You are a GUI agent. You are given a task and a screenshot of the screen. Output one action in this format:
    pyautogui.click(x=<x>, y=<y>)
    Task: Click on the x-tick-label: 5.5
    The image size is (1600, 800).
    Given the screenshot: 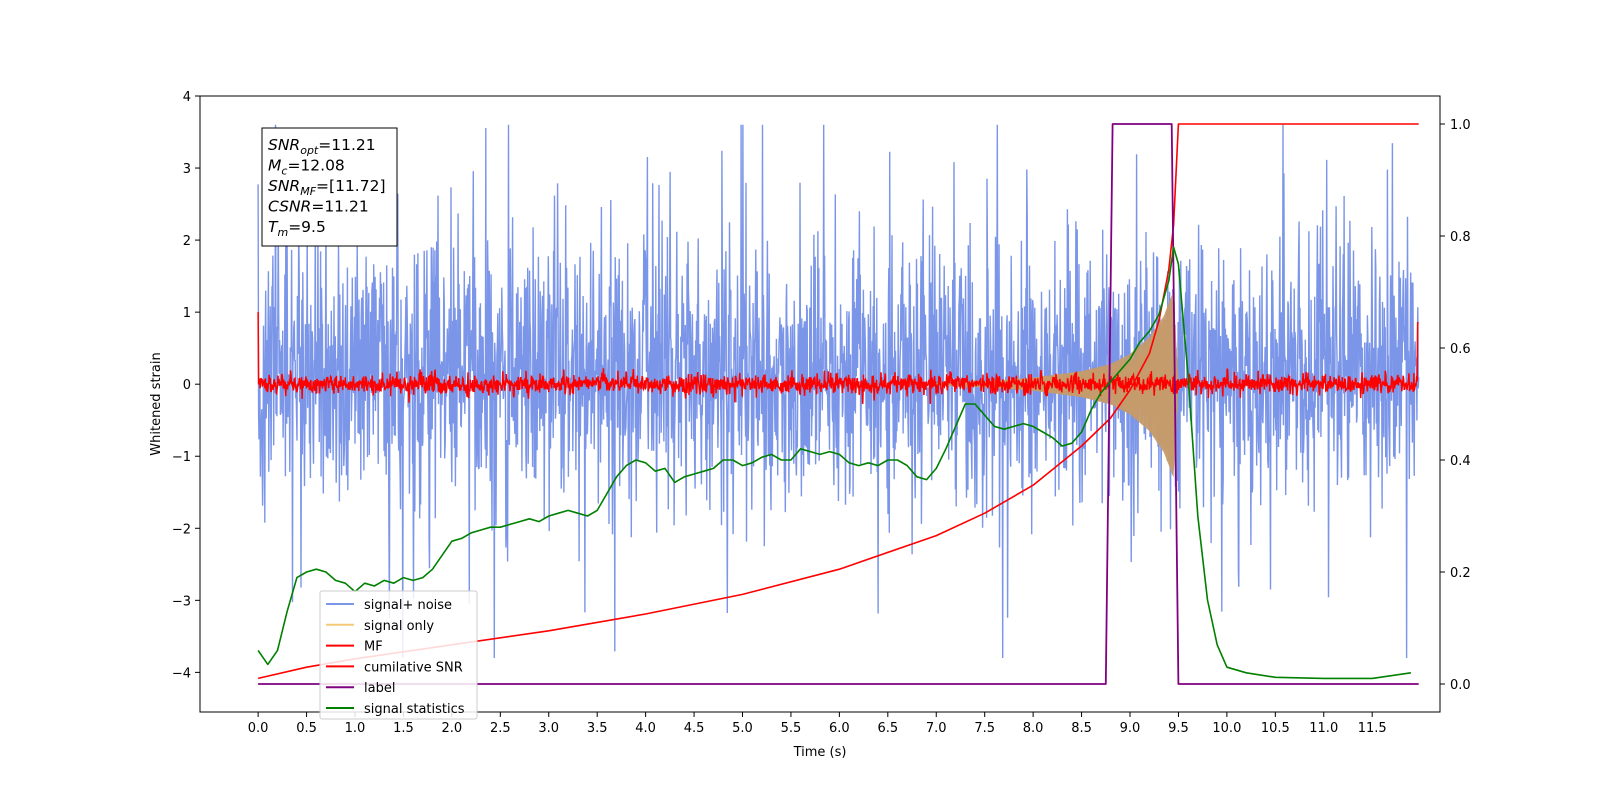 What is the action you would take?
    pyautogui.click(x=791, y=728)
    